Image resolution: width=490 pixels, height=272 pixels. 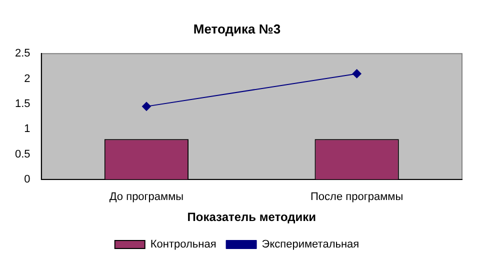 What do you see at coordinates (22, 54) in the screenshot?
I see `y-tick-label: 2.5` at bounding box center [22, 54].